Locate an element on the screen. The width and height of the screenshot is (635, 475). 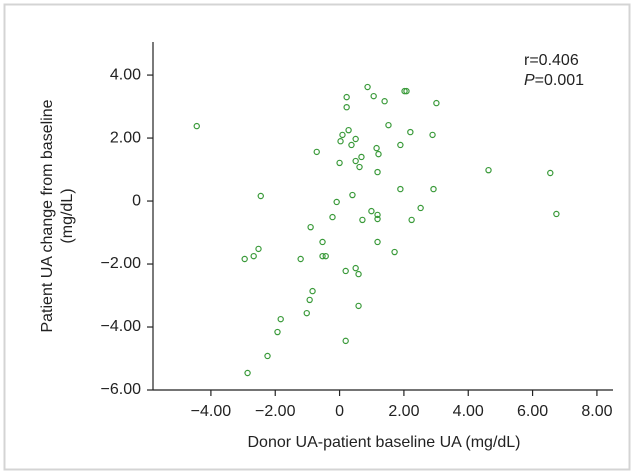
y-tick-label: 0 is located at coordinates (136, 200).